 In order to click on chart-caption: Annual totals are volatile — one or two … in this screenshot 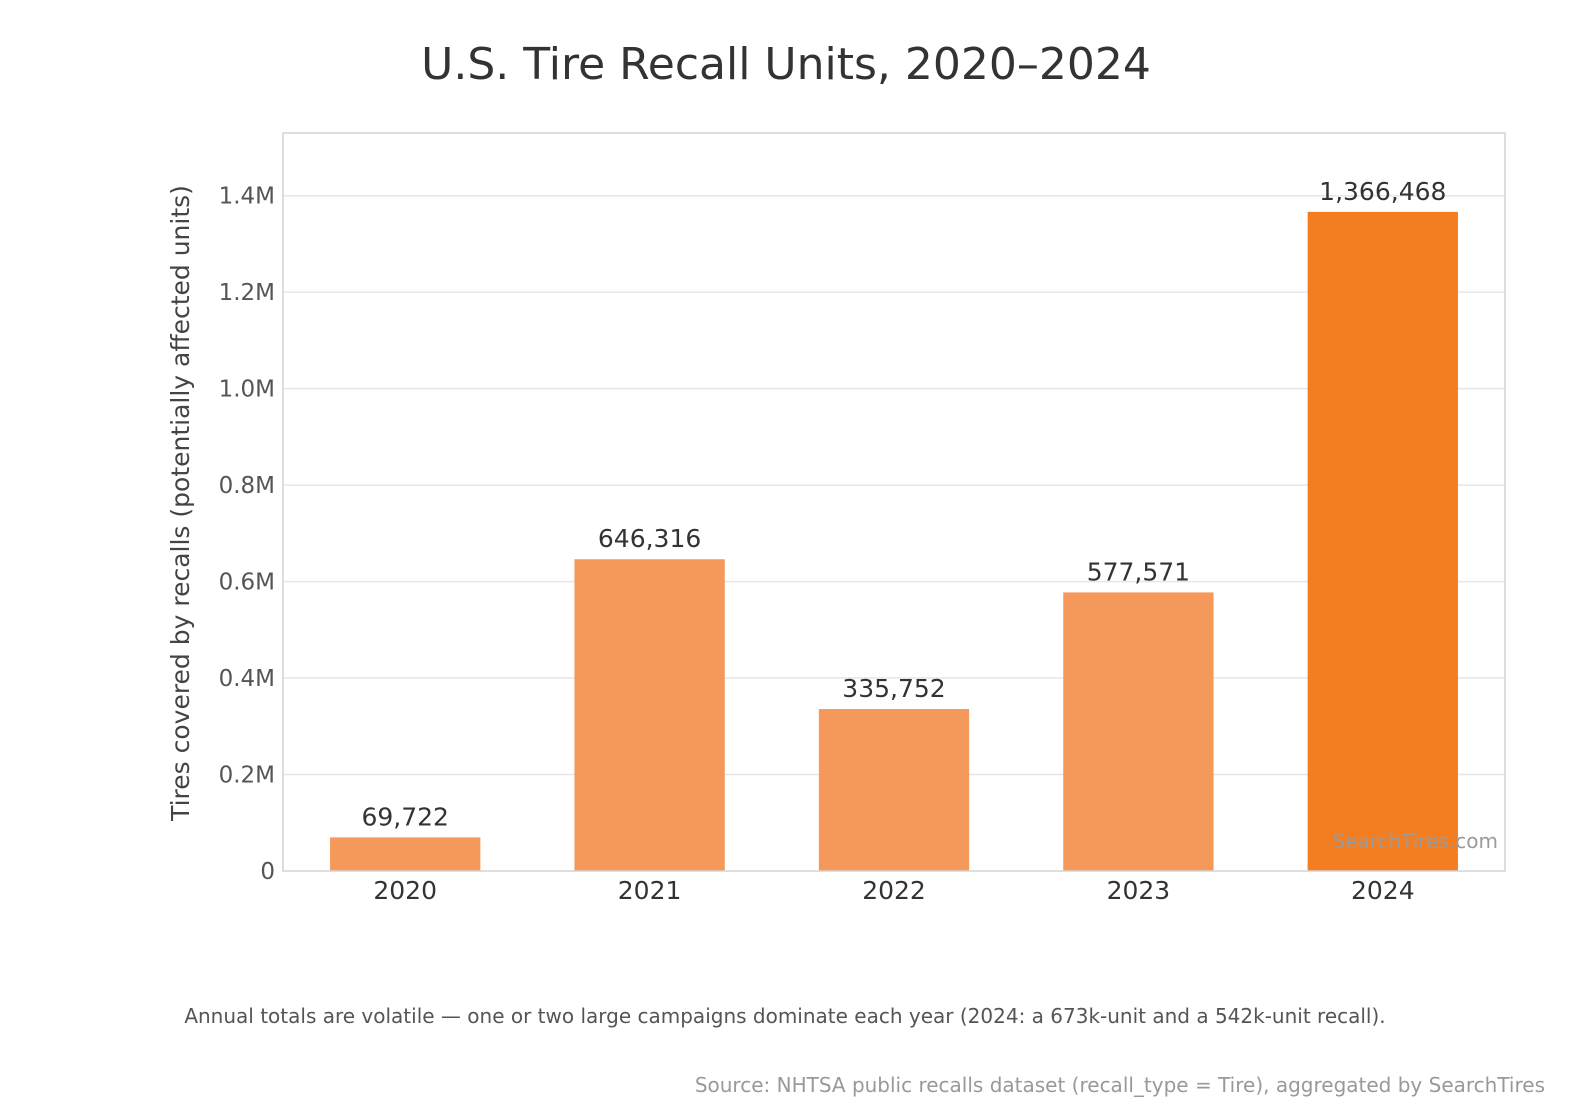, I will do `click(785, 1016)`.